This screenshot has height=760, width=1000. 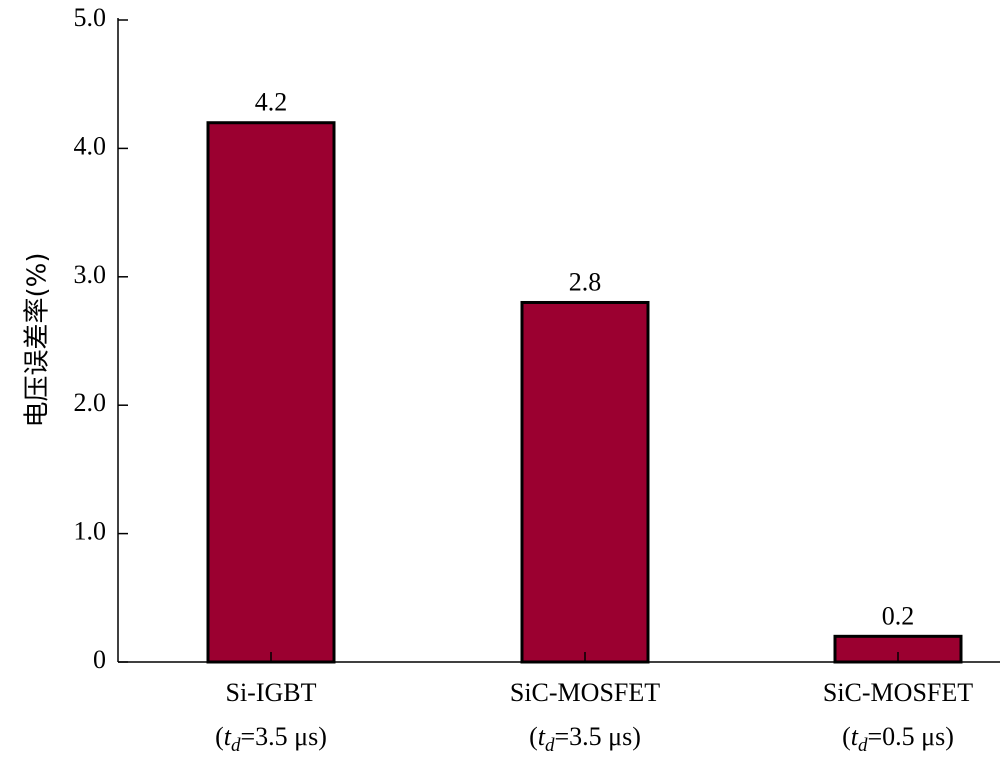 I want to click on y-tick-label: 4.0, so click(x=90, y=145).